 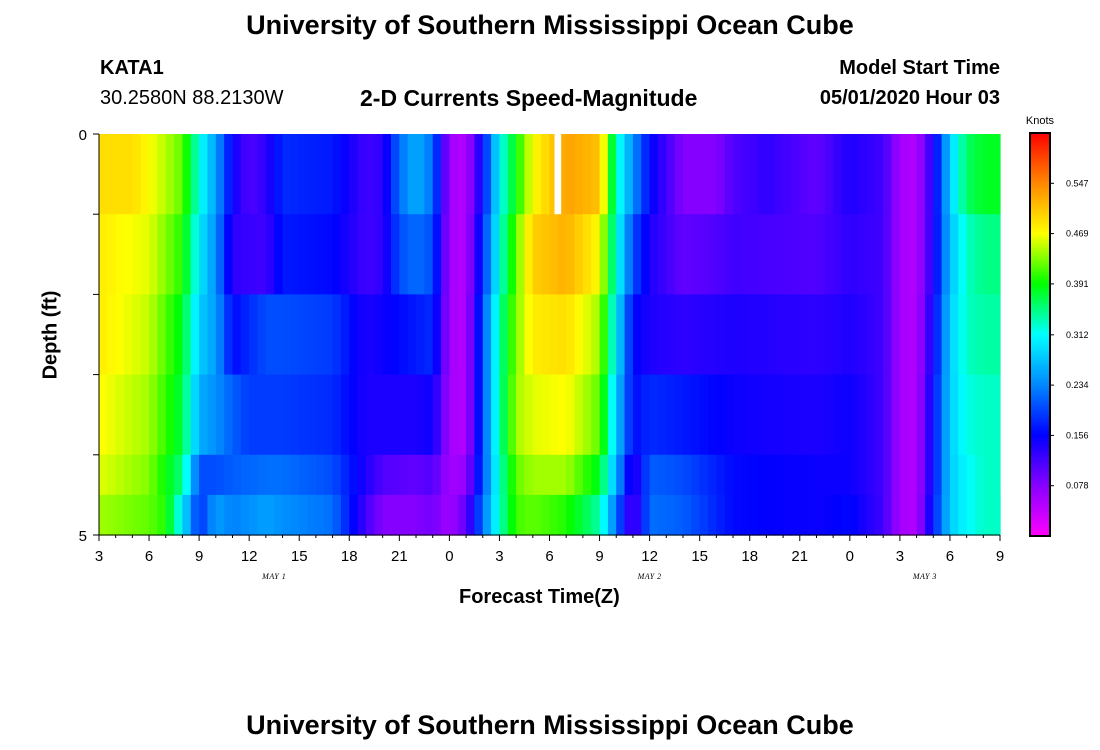 I want to click on x-tick-label: 0, so click(x=449, y=556).